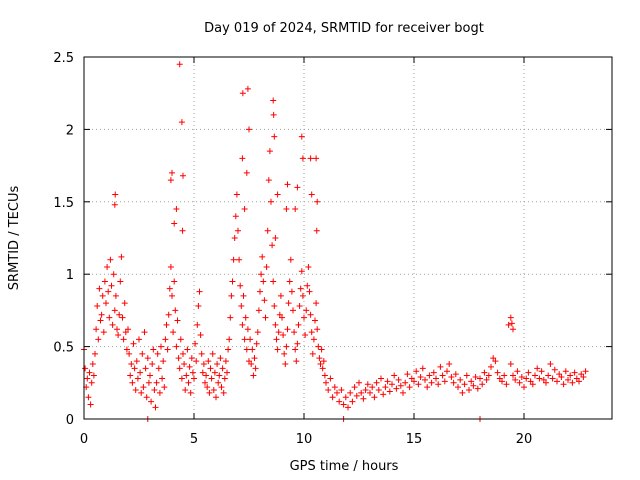 The height and width of the screenshot is (480, 640). I want to click on x-tick-labels: 0 5 10 15 20, so click(306, 439).